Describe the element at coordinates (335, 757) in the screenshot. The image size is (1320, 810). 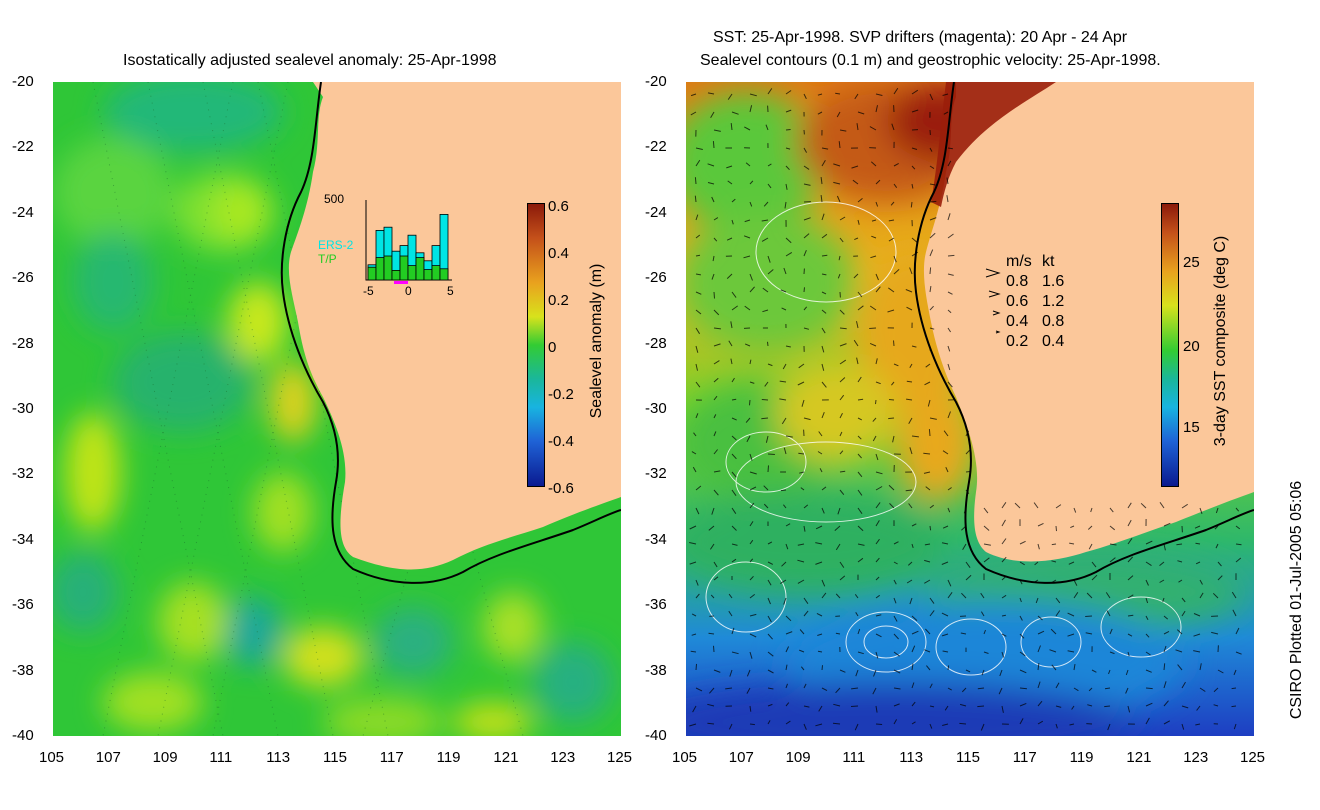
I see `left-lon-tick: 115` at that location.